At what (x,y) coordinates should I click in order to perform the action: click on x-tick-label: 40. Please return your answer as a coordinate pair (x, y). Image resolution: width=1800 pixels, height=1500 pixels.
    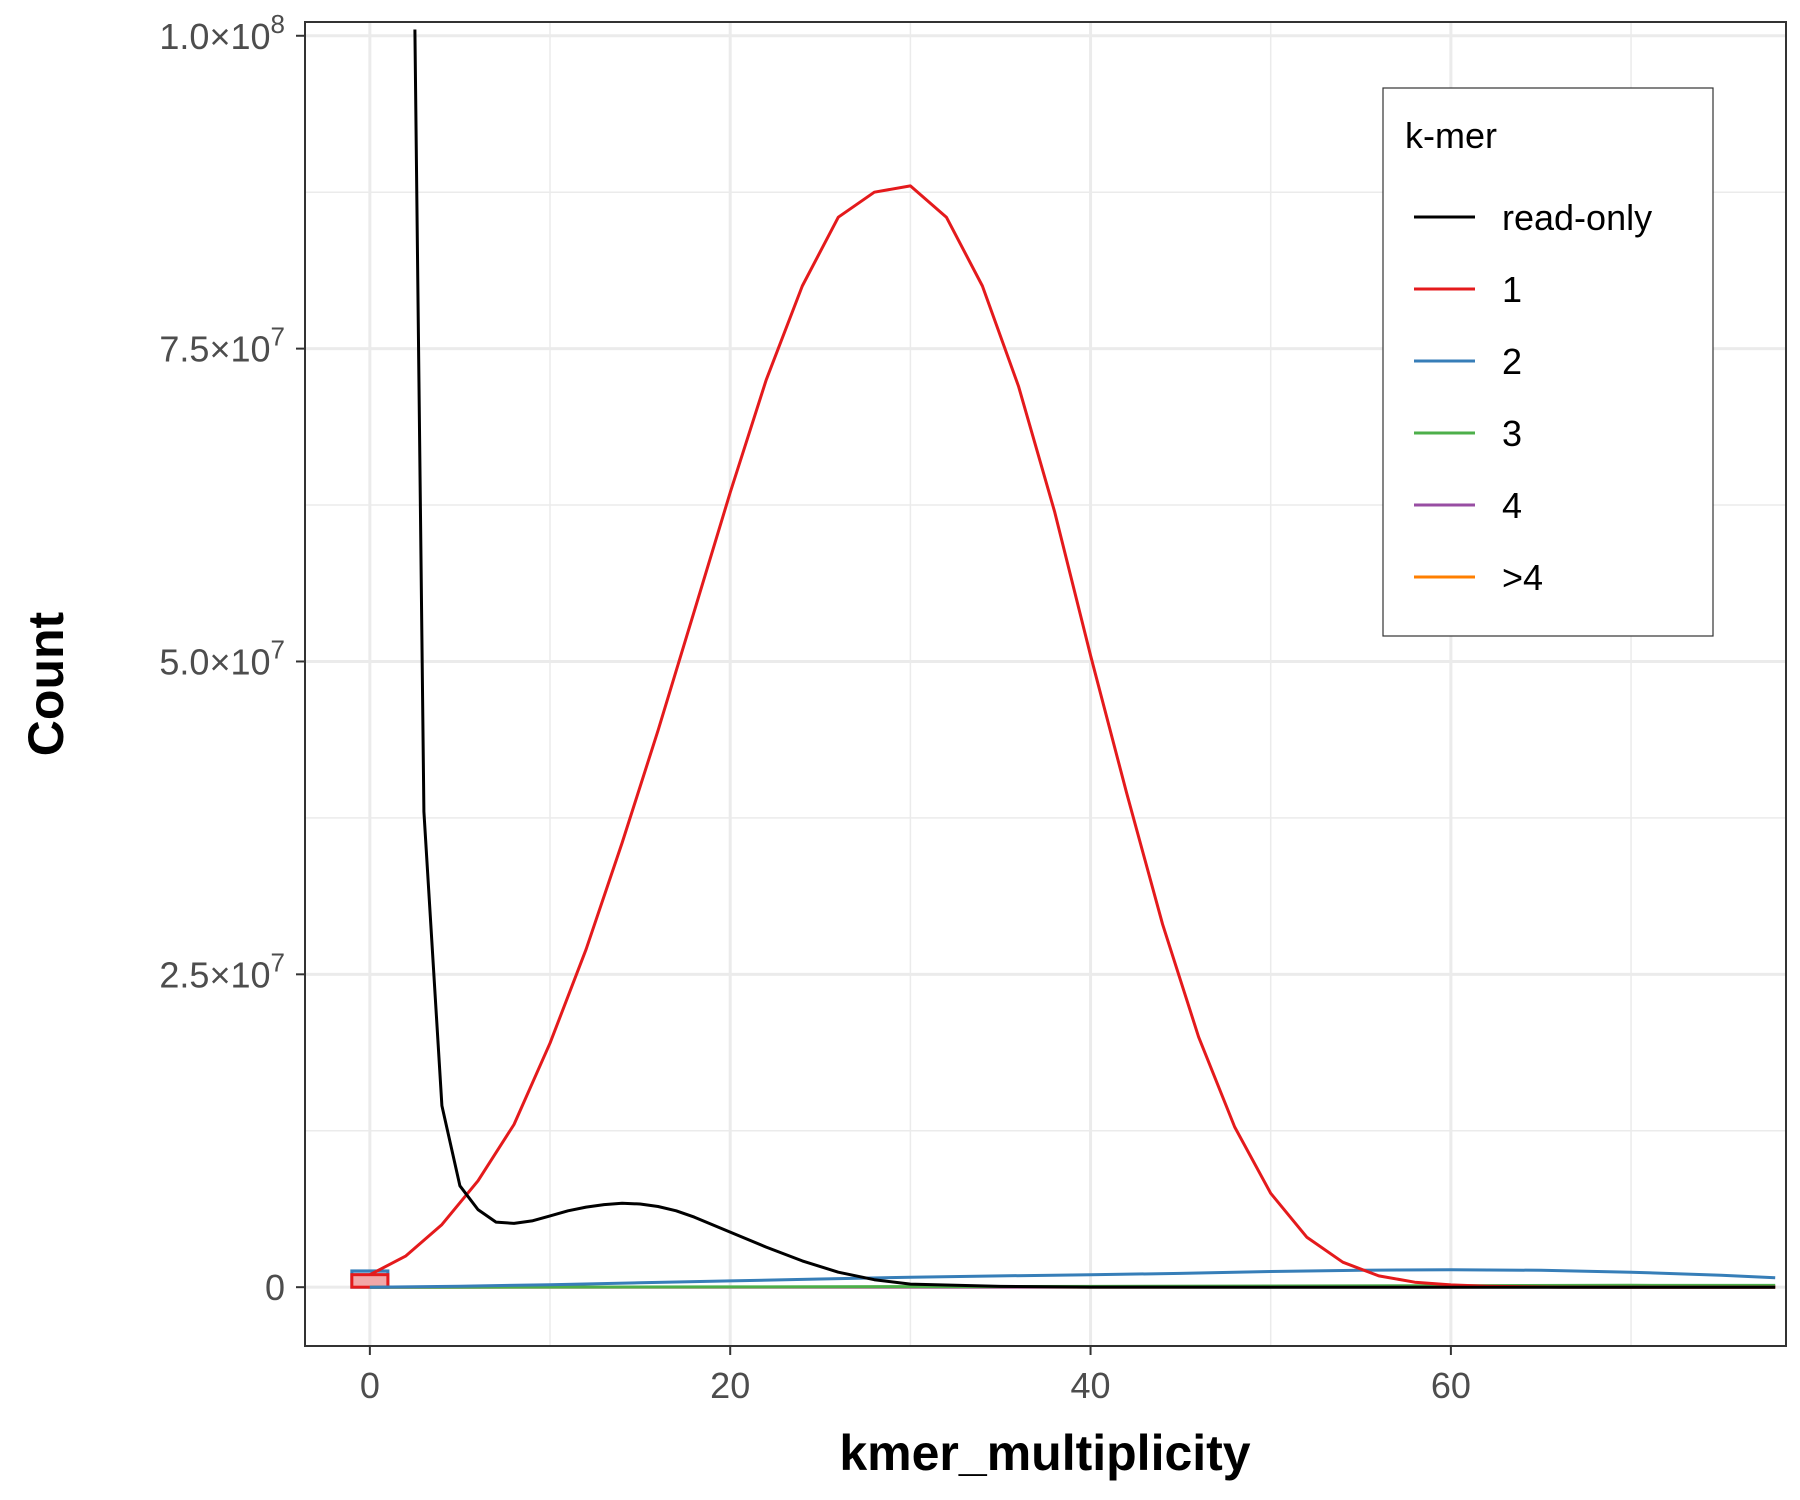
    Looking at the image, I should click on (1091, 1385).